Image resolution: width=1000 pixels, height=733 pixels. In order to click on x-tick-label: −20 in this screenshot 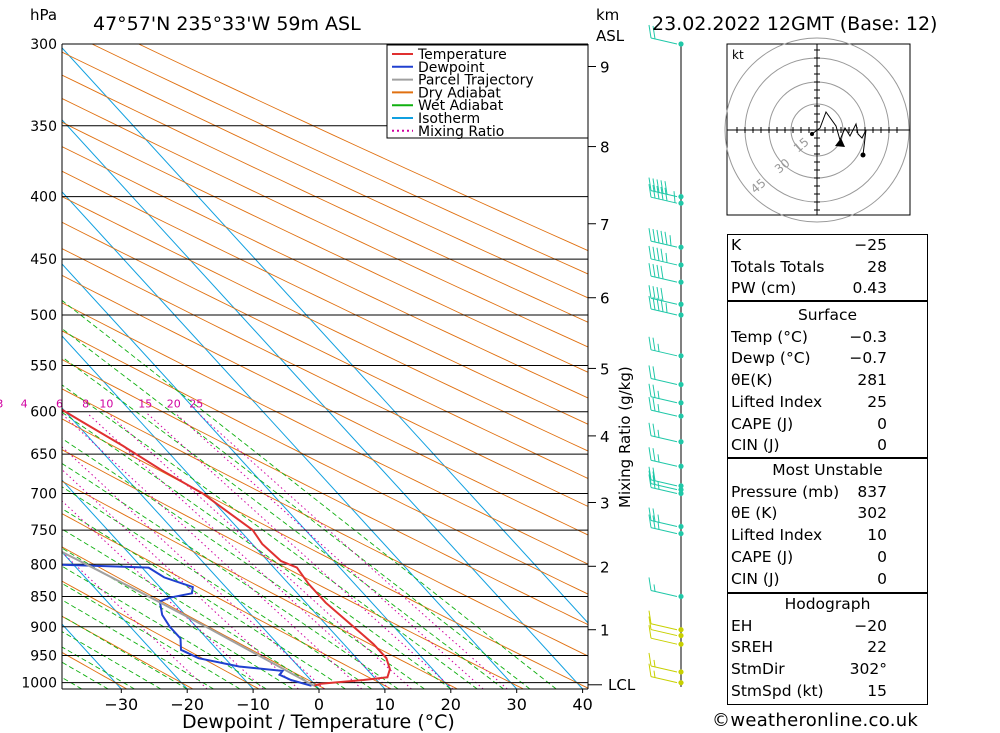, I will do `click(187, 704)`.